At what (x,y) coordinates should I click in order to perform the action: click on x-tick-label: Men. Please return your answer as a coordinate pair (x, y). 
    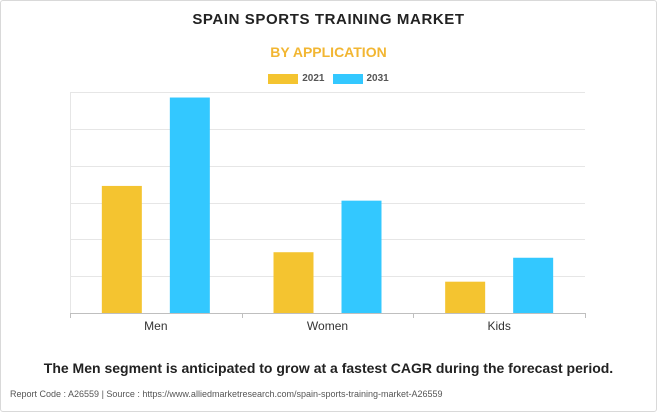
    Looking at the image, I should click on (155, 326).